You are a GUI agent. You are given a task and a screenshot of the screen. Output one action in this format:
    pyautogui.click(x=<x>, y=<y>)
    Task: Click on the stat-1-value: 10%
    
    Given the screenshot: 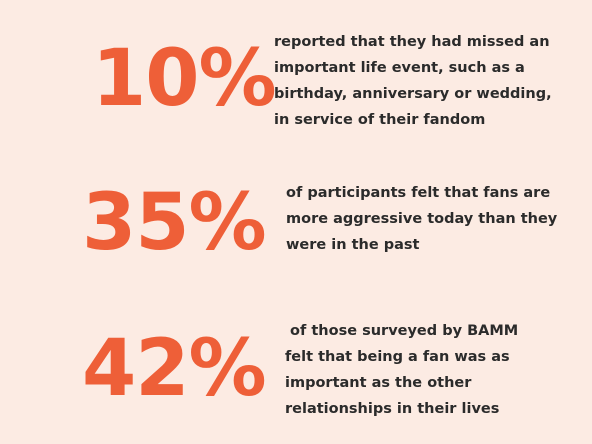 What is the action you would take?
    pyautogui.click(x=184, y=79)
    